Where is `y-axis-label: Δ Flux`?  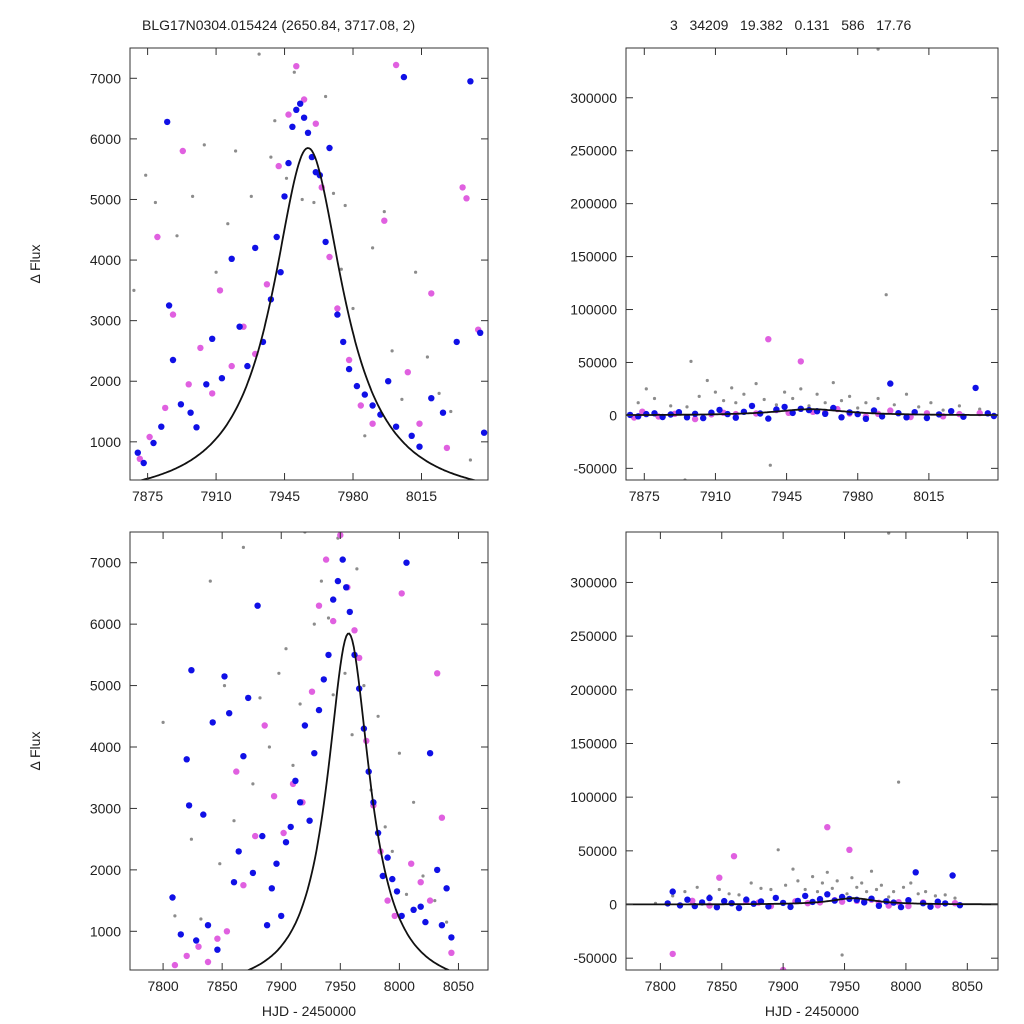
y-axis-label: Δ Flux is located at coordinates (35, 751).